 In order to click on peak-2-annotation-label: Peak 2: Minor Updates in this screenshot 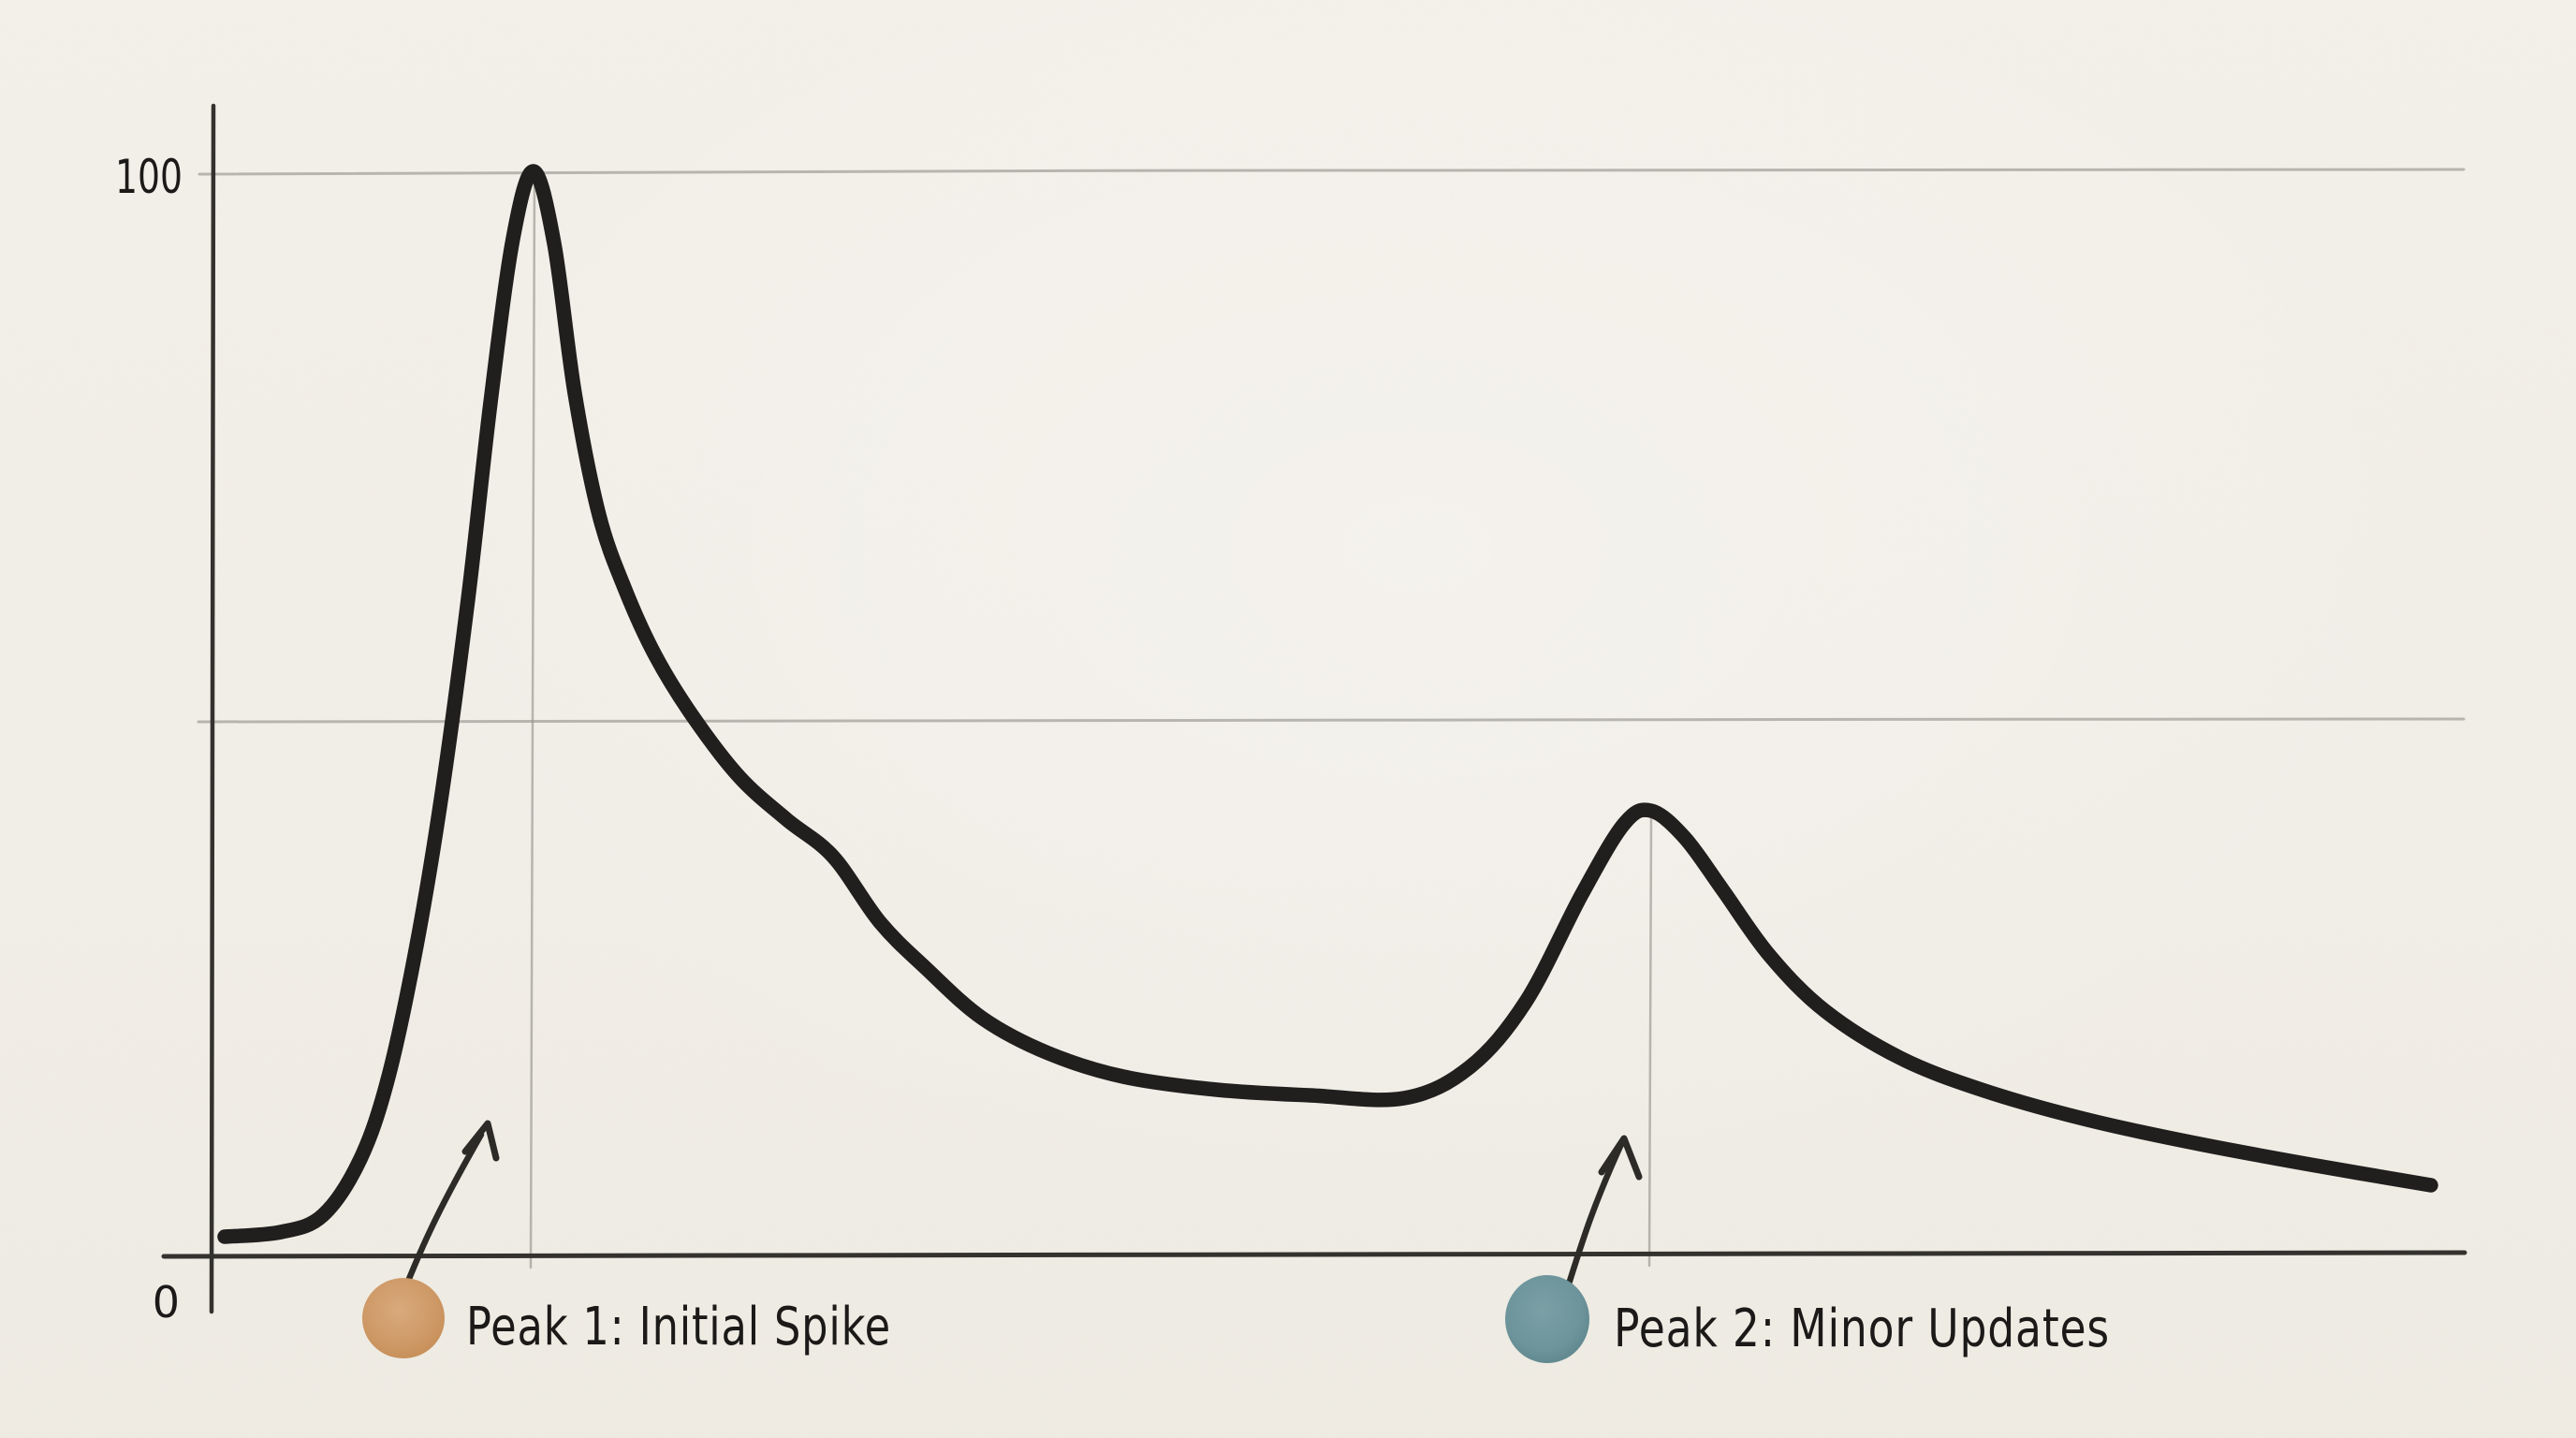, I will do `click(1862, 1329)`.